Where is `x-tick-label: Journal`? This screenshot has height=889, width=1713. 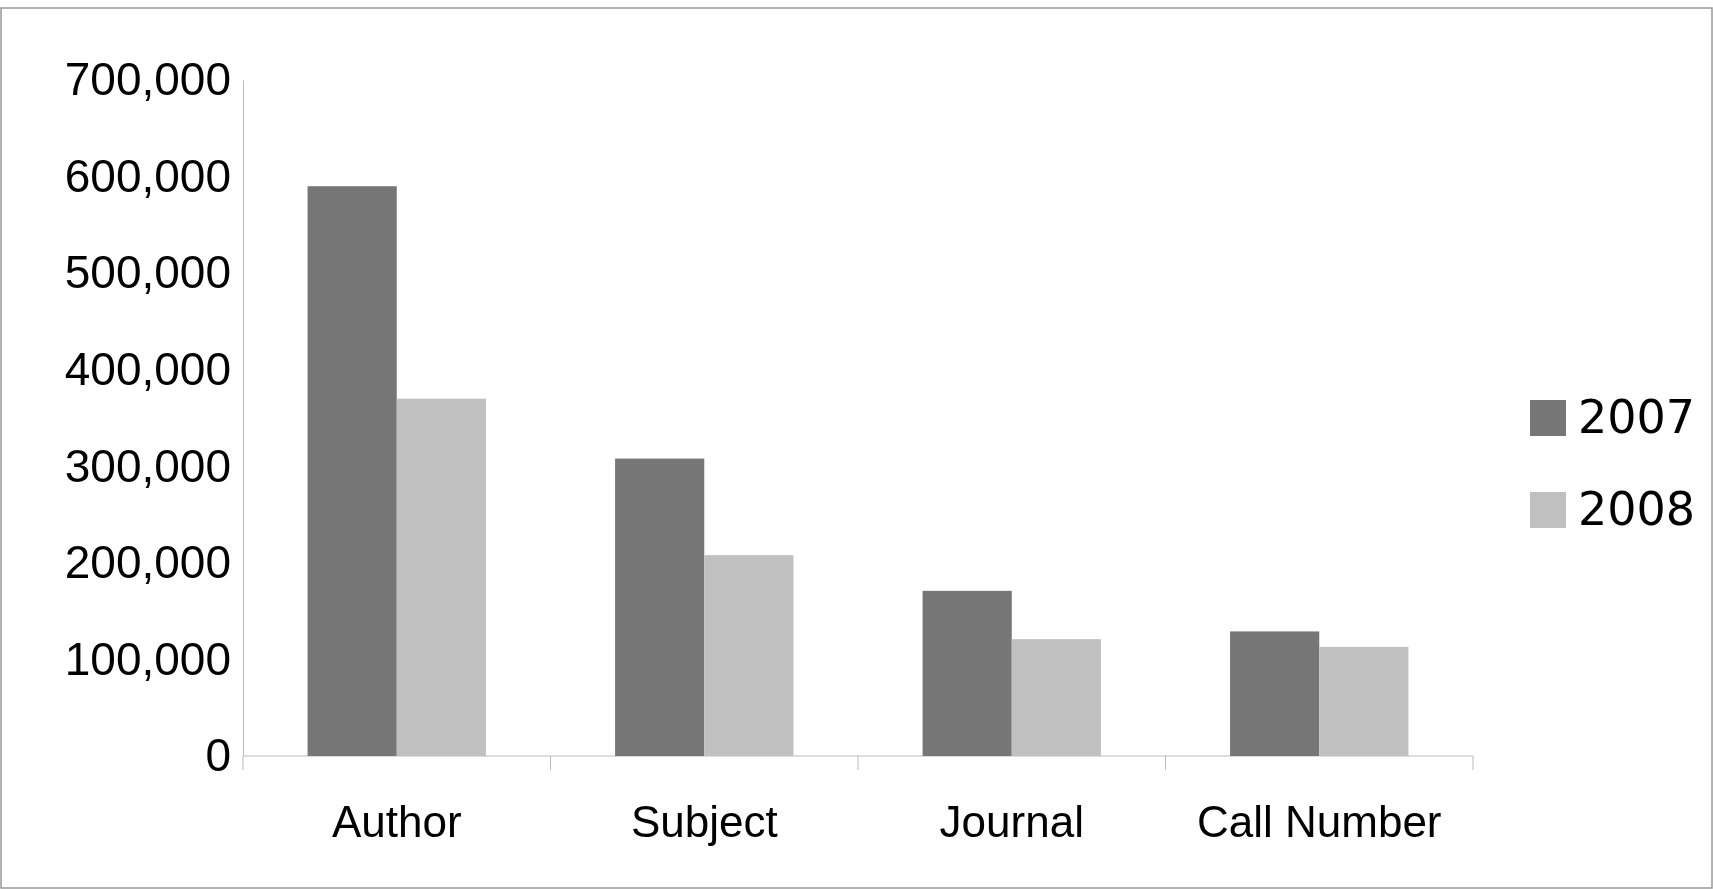
x-tick-label: Journal is located at coordinates (1011, 822).